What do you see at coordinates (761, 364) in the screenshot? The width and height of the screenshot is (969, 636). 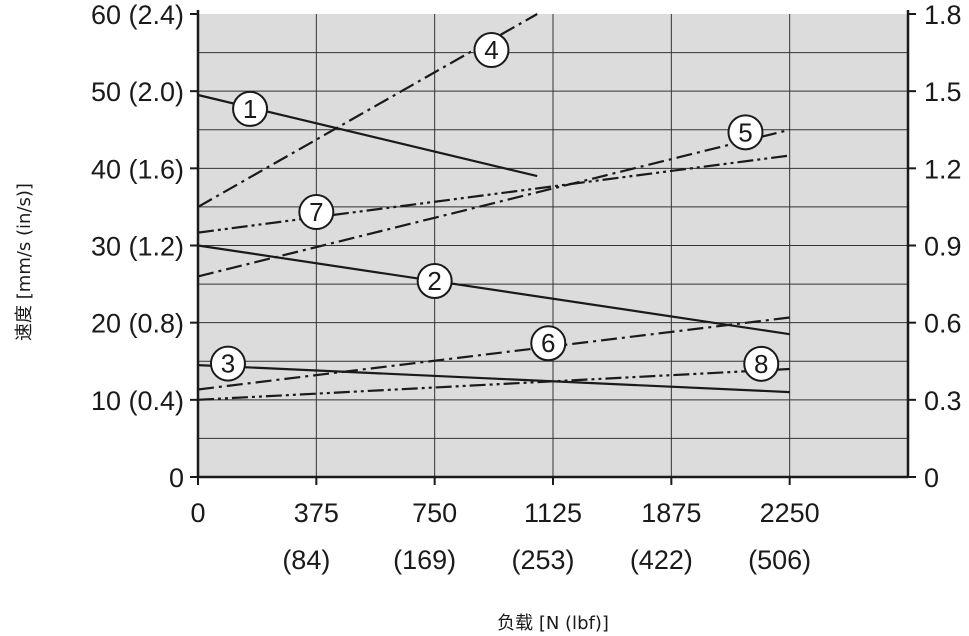 I see `series-callout-label-8: 8` at bounding box center [761, 364].